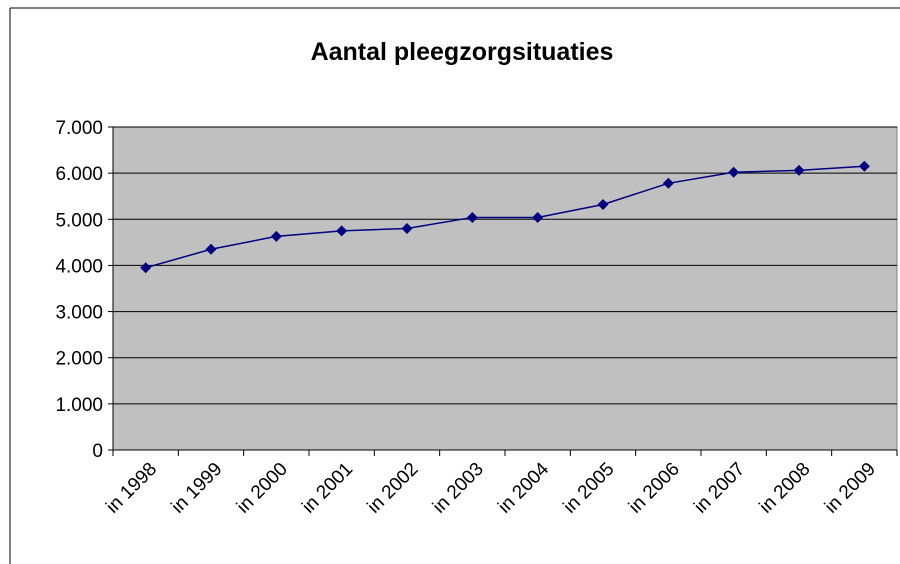 This screenshot has width=900, height=564. I want to click on y-tick-label: 5.000, so click(79, 220).